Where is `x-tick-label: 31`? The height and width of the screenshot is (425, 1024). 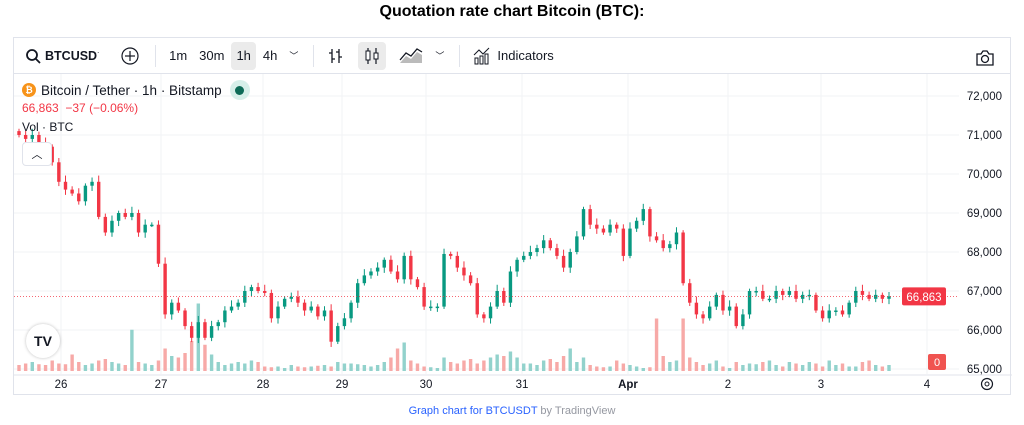
x-tick-label: 31 is located at coordinates (522, 385).